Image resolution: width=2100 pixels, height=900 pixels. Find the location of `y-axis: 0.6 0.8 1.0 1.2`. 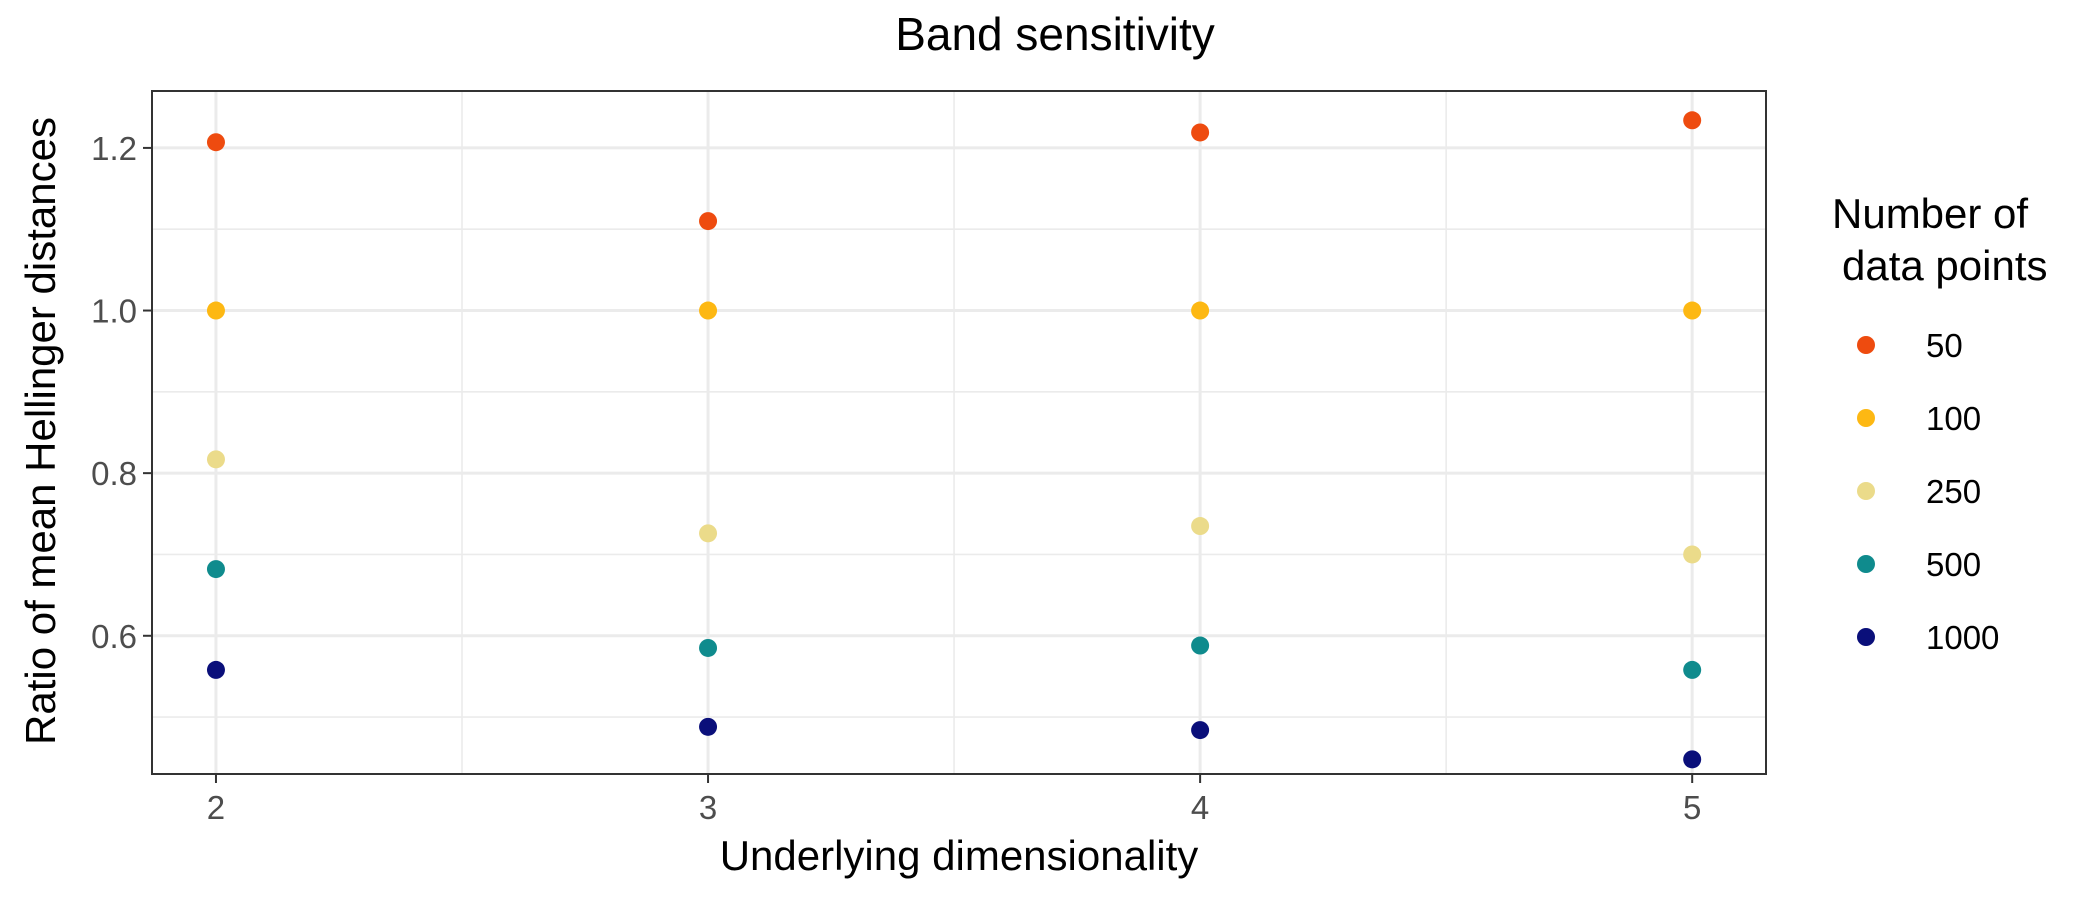

y-axis: 0.6 0.8 1.0 1.2 is located at coordinates (121, 392).